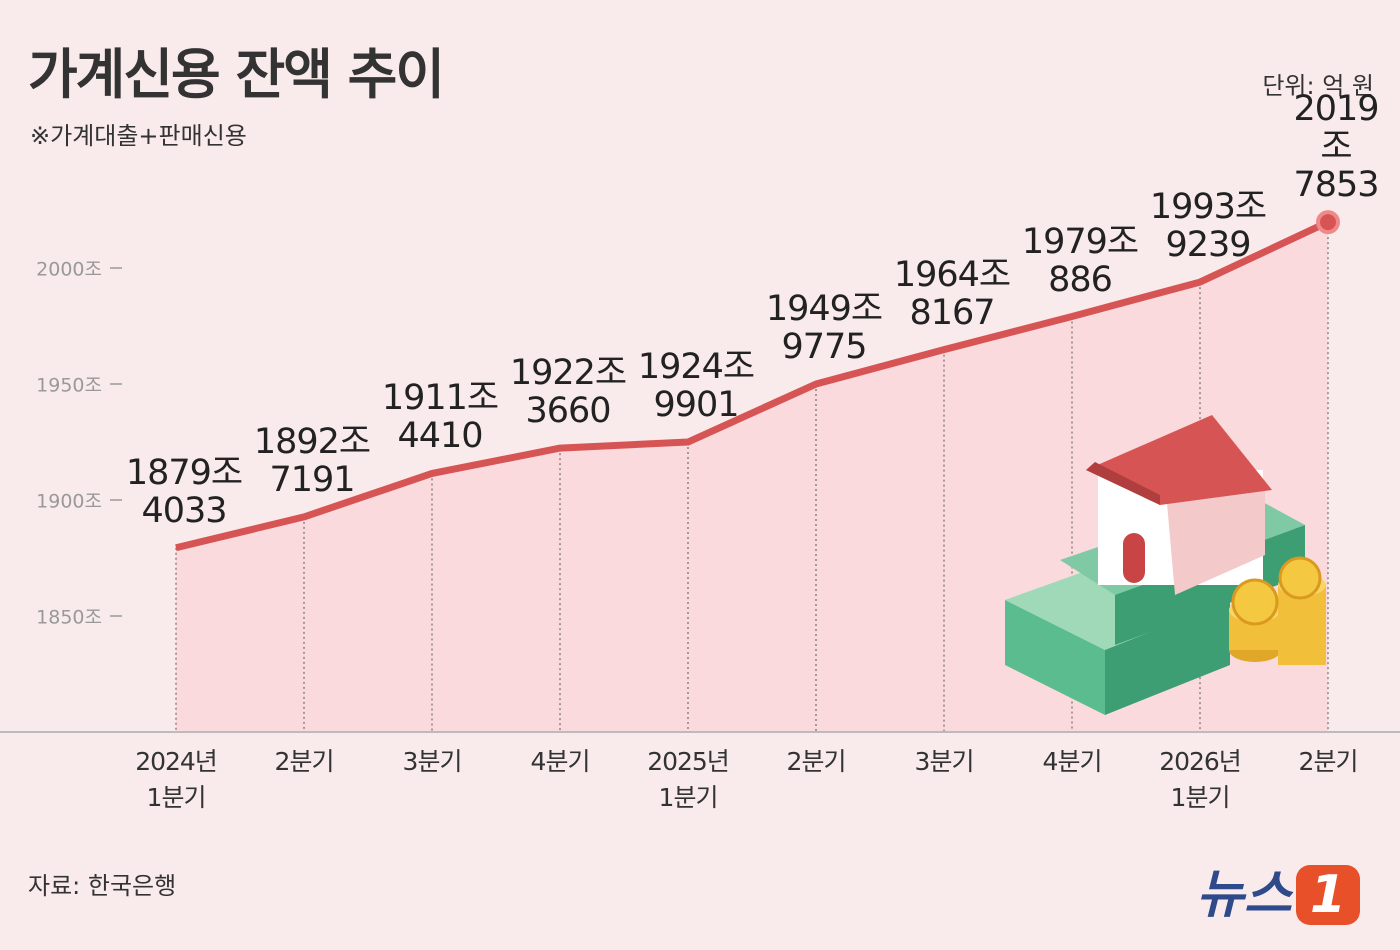 This screenshot has height=950, width=1400. Describe the element at coordinates (102, 886) in the screenshot. I see `source: 자료: 한국은행` at that location.